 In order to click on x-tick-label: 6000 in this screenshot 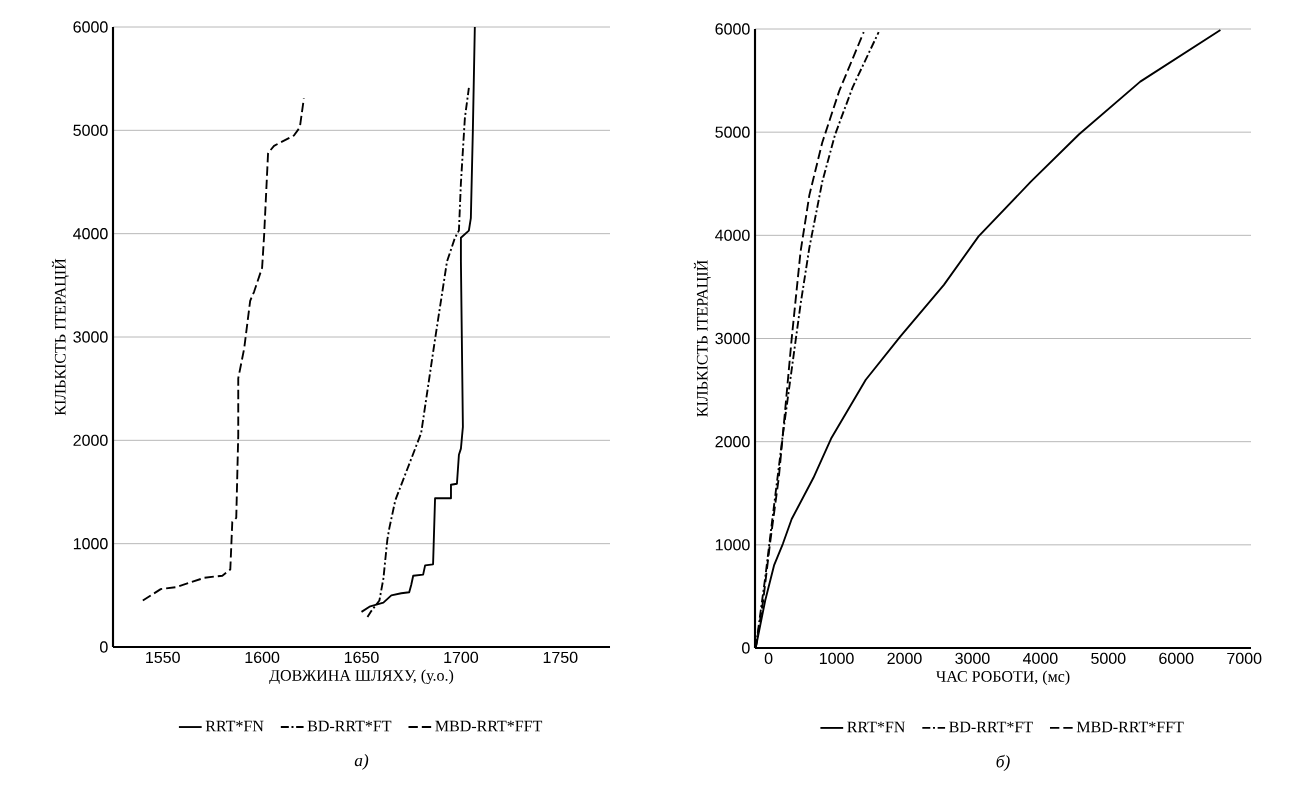, I will do `click(1176, 658)`.